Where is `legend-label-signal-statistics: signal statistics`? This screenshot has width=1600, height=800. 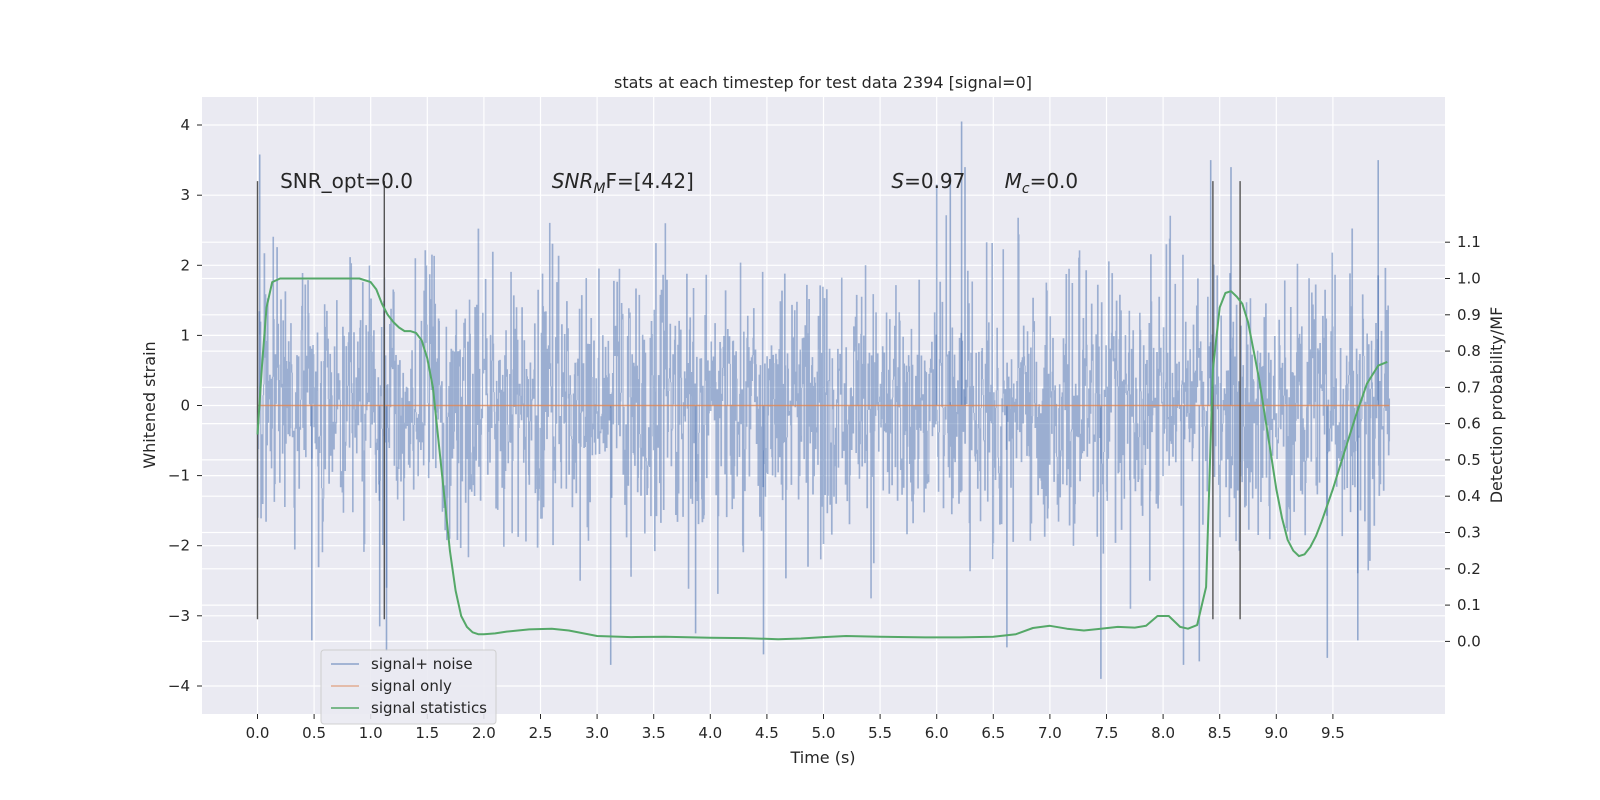 legend-label-signal-statistics: signal statistics is located at coordinates (429, 708).